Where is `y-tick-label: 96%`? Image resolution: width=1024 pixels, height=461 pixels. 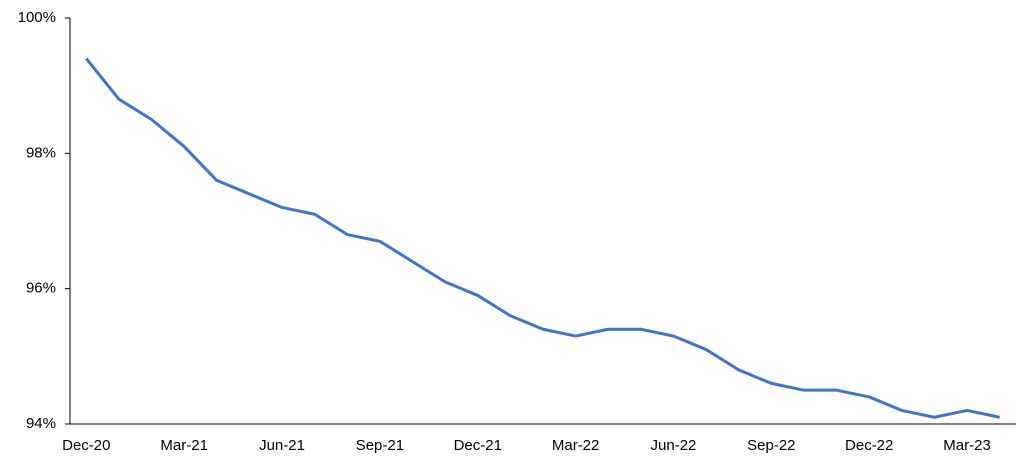 y-tick-label: 96% is located at coordinates (41, 288).